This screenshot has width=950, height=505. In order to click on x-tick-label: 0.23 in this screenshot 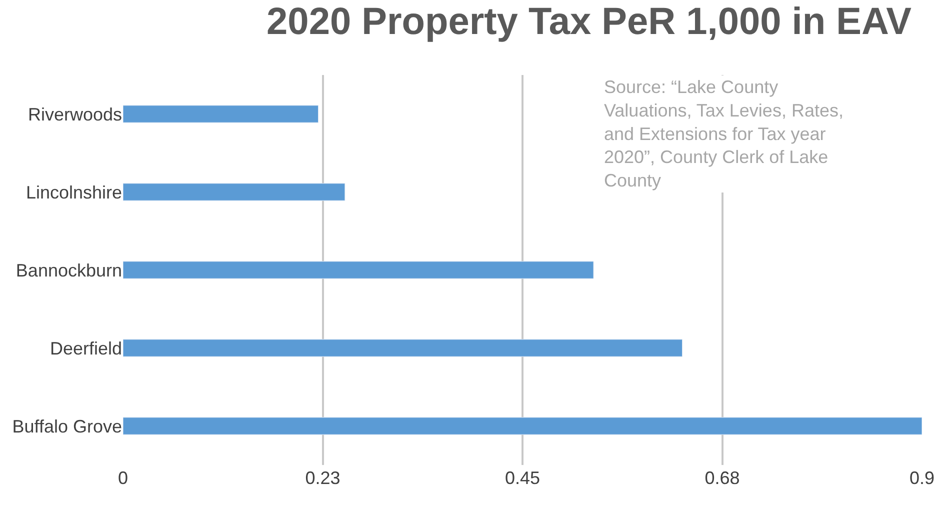, I will do `click(322, 478)`.